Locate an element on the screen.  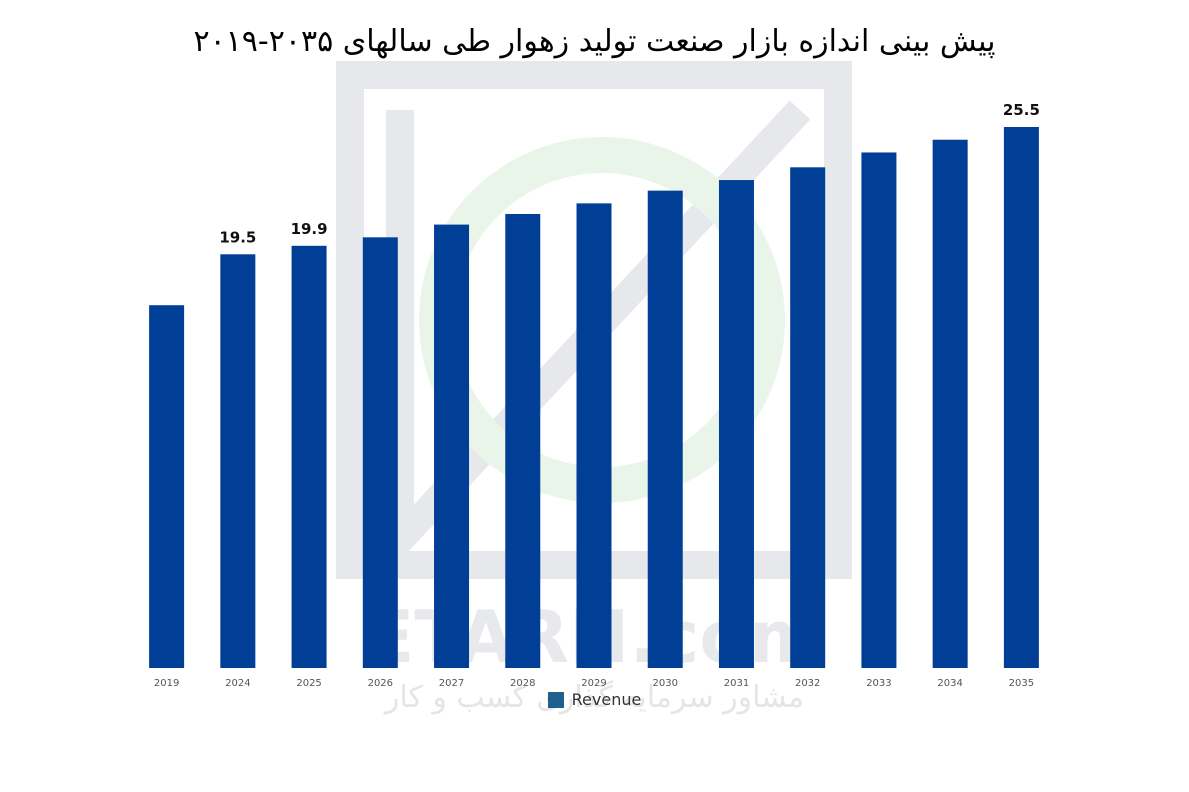
data-label-2025: 19.9 is located at coordinates (309, 229).